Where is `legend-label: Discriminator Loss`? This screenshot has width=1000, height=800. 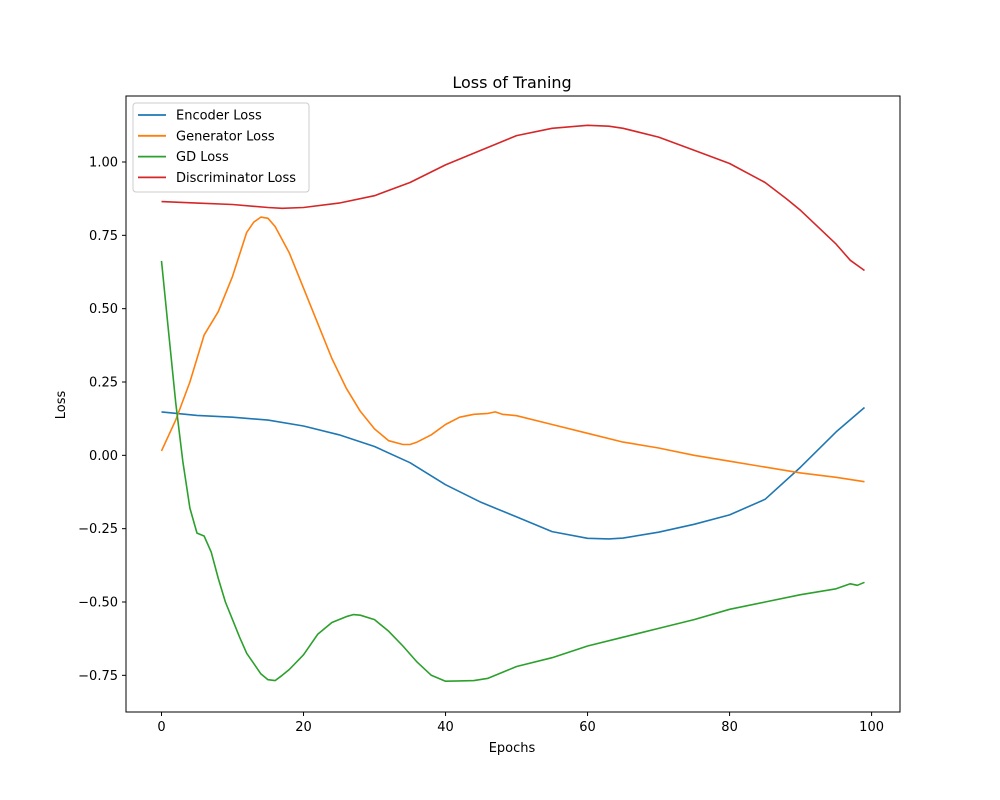 legend-label: Discriminator Loss is located at coordinates (236, 178).